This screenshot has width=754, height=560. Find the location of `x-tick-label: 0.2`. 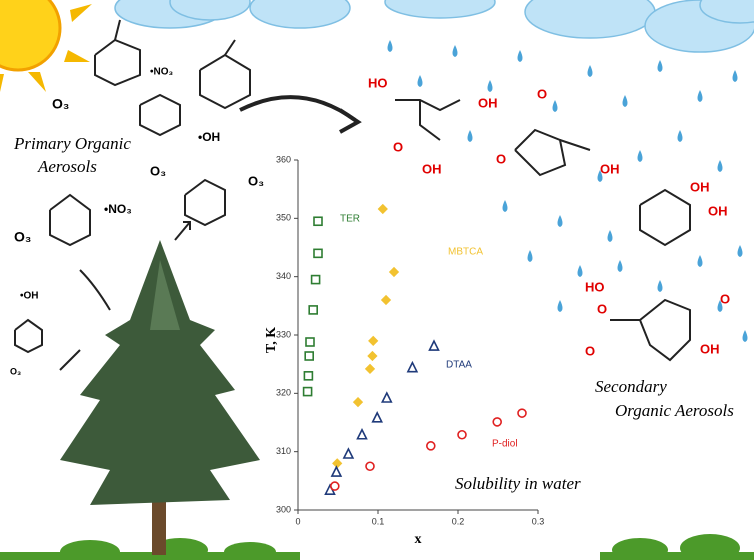

x-tick-label: 0.2 is located at coordinates (458, 521).